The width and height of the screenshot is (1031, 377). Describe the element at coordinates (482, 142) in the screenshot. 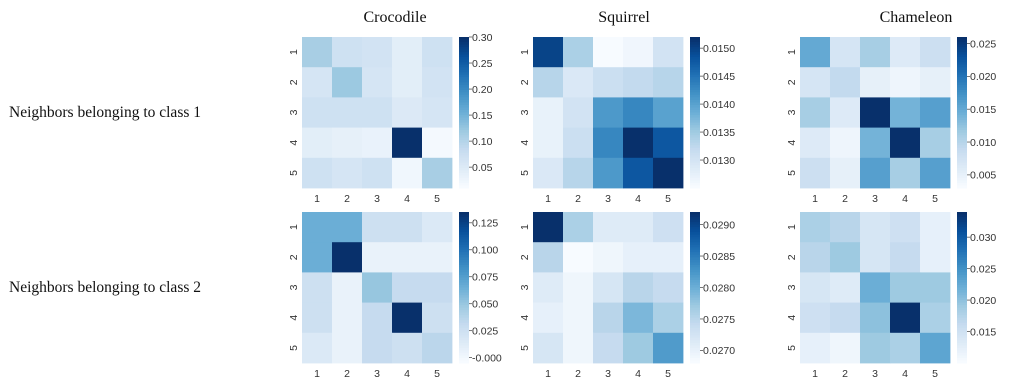

I see `colorbar-tick-label: 0.10` at that location.